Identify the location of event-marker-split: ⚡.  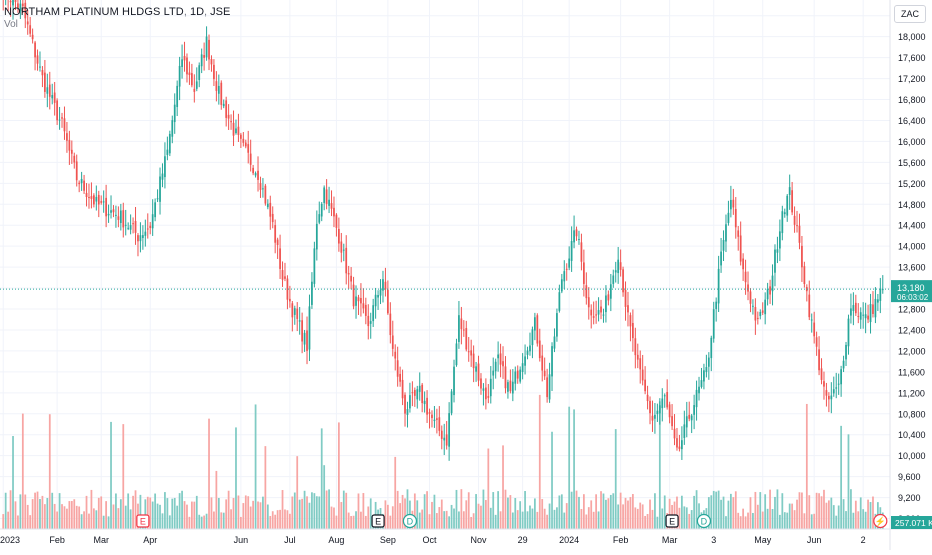
(880, 521).